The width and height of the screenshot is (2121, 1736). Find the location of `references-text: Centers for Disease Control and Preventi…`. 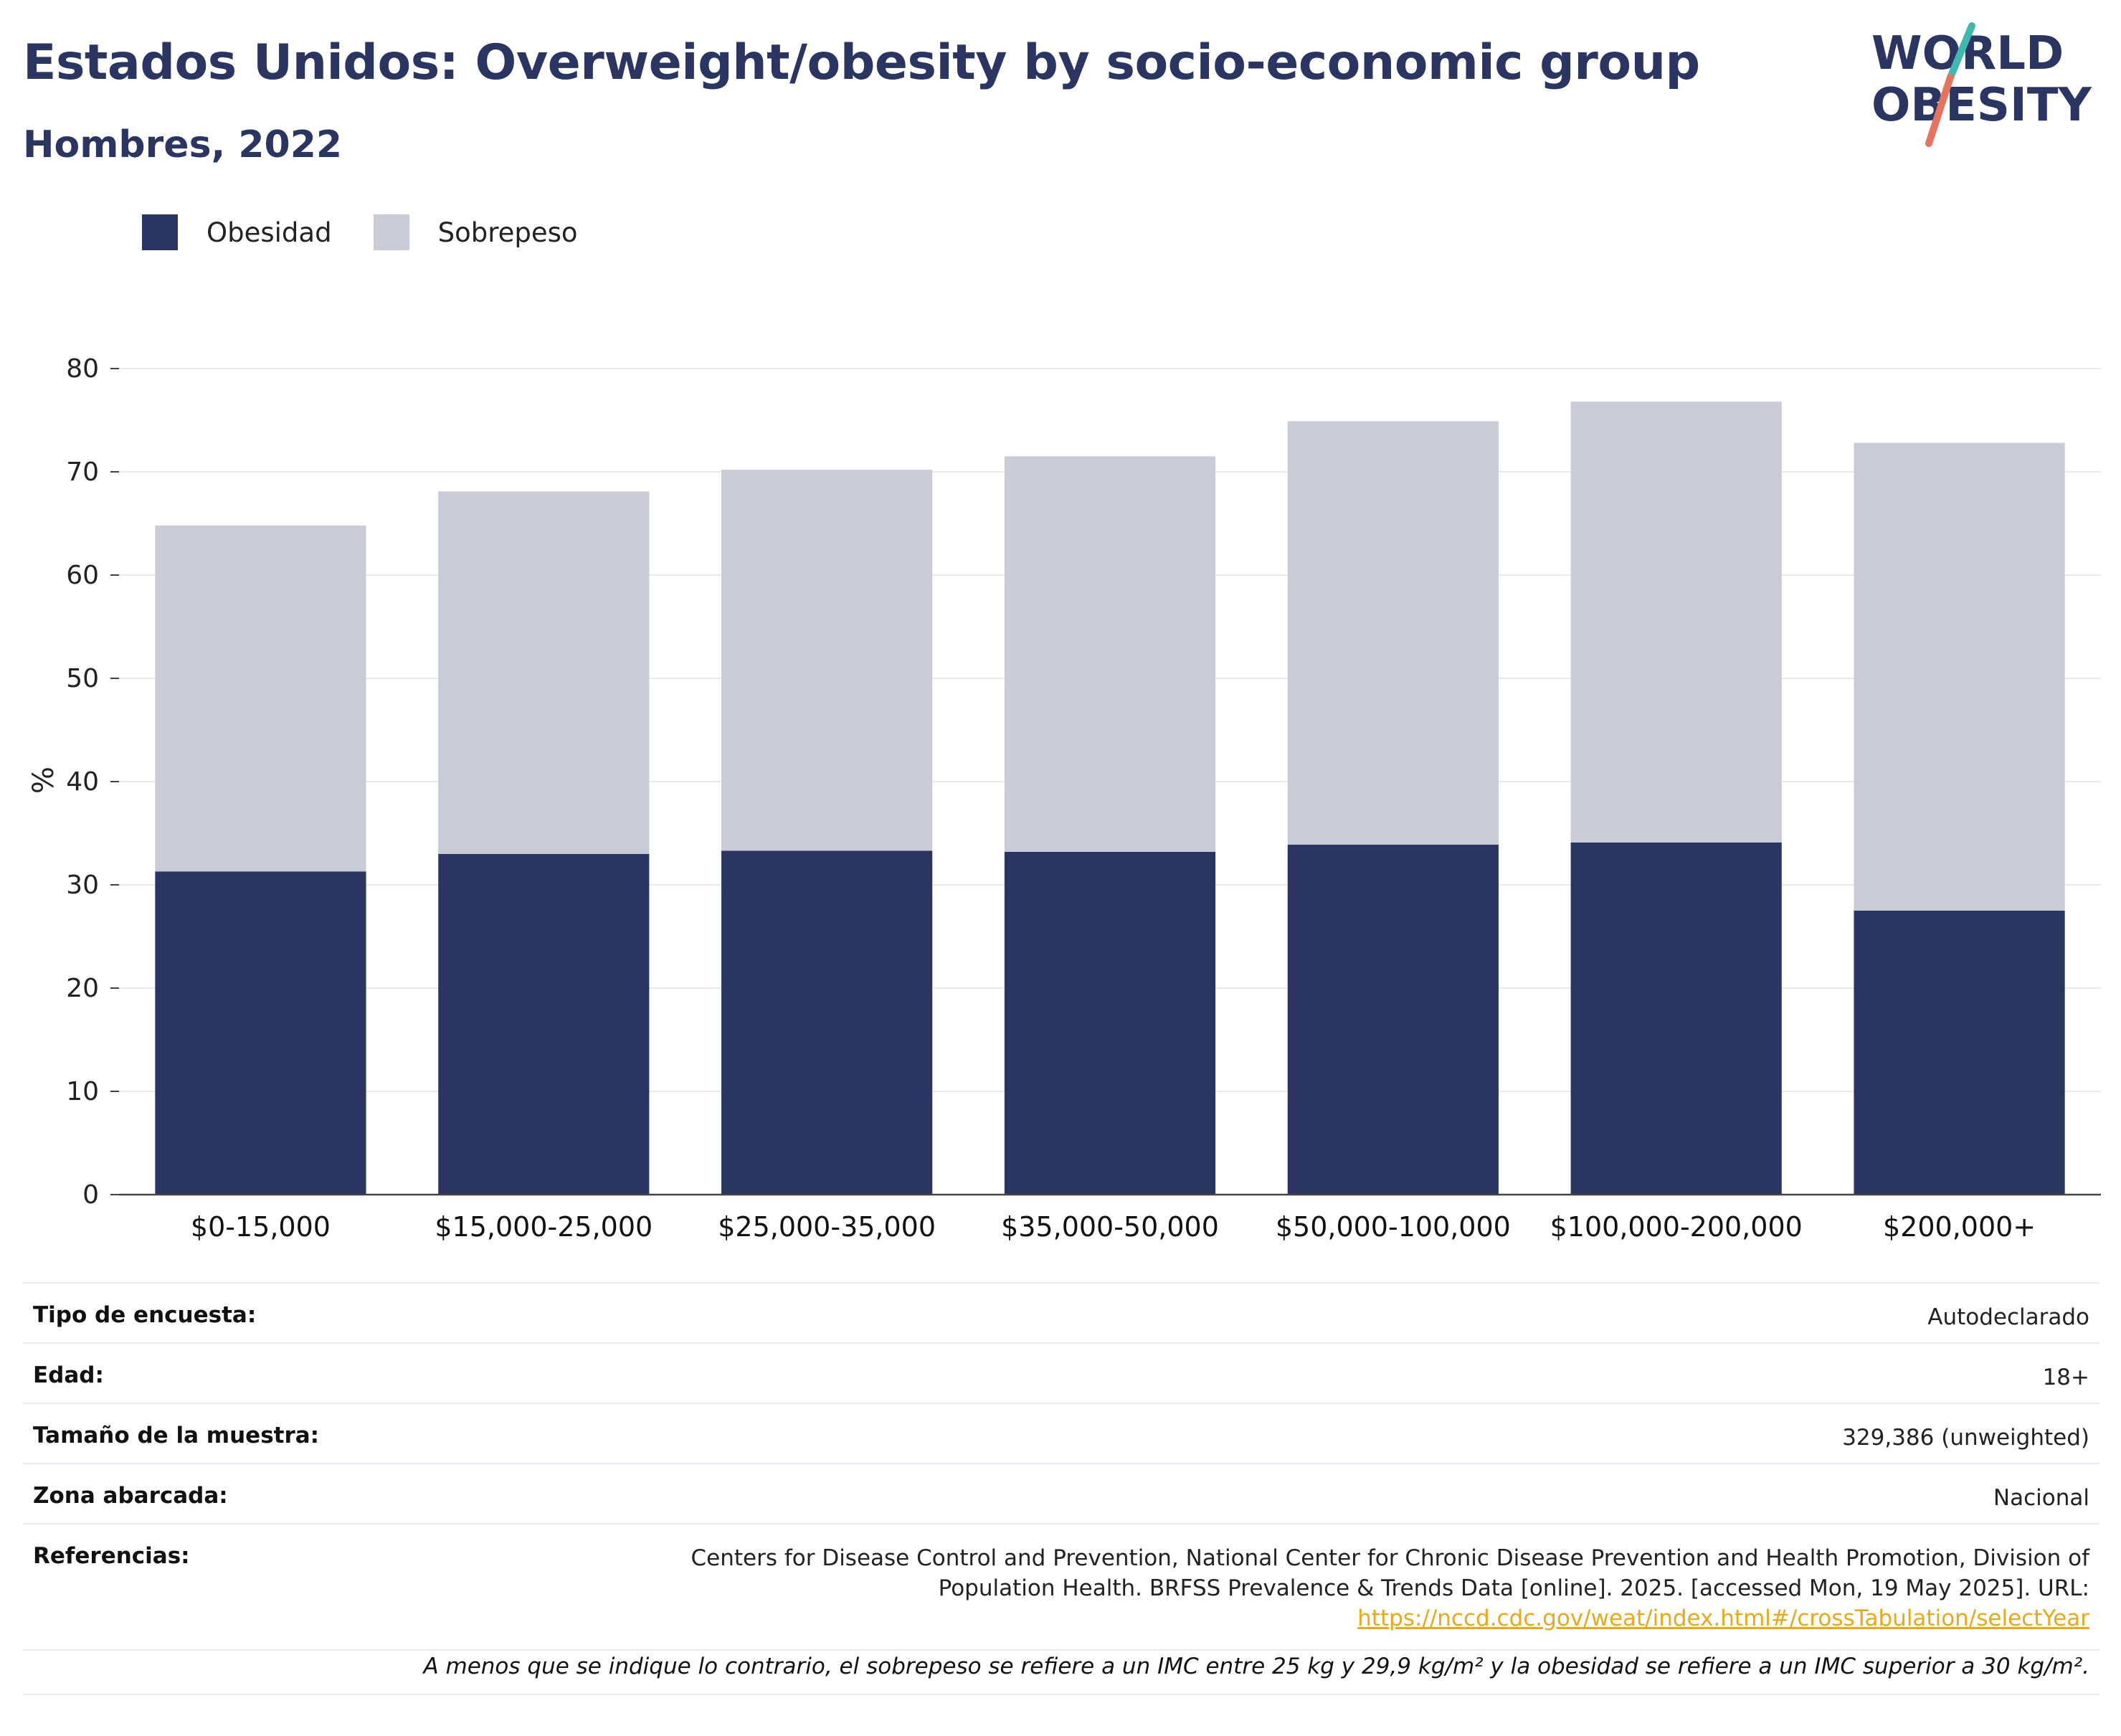

references-text: Centers for Disease Control and Preventi… is located at coordinates (1390, 1588).